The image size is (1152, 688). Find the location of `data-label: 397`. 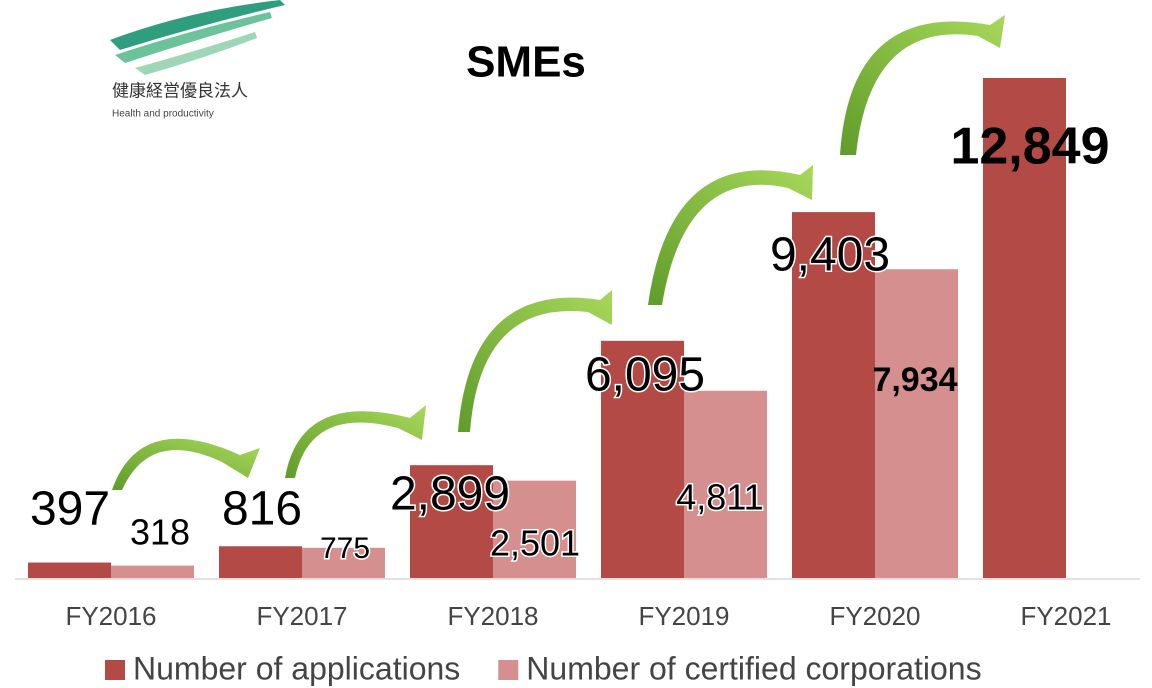

data-label: 397 is located at coordinates (70, 509).